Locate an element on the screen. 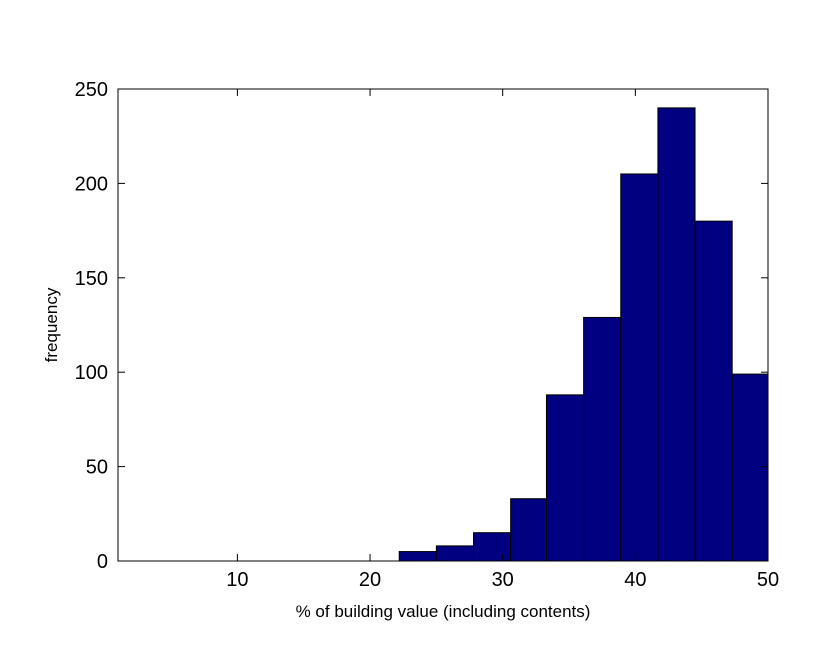 The image size is (828, 655). y-tick-label: 200 is located at coordinates (91, 184).